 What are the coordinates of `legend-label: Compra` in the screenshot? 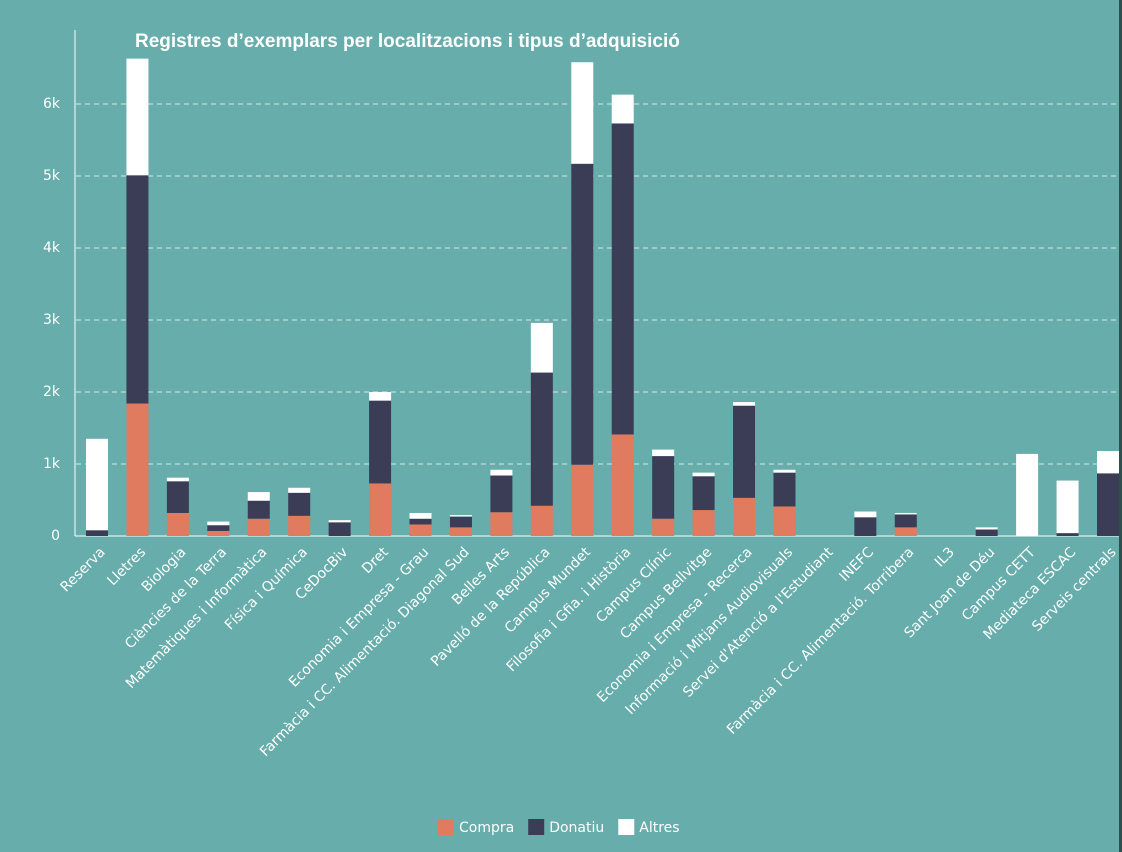 It's located at (486, 828).